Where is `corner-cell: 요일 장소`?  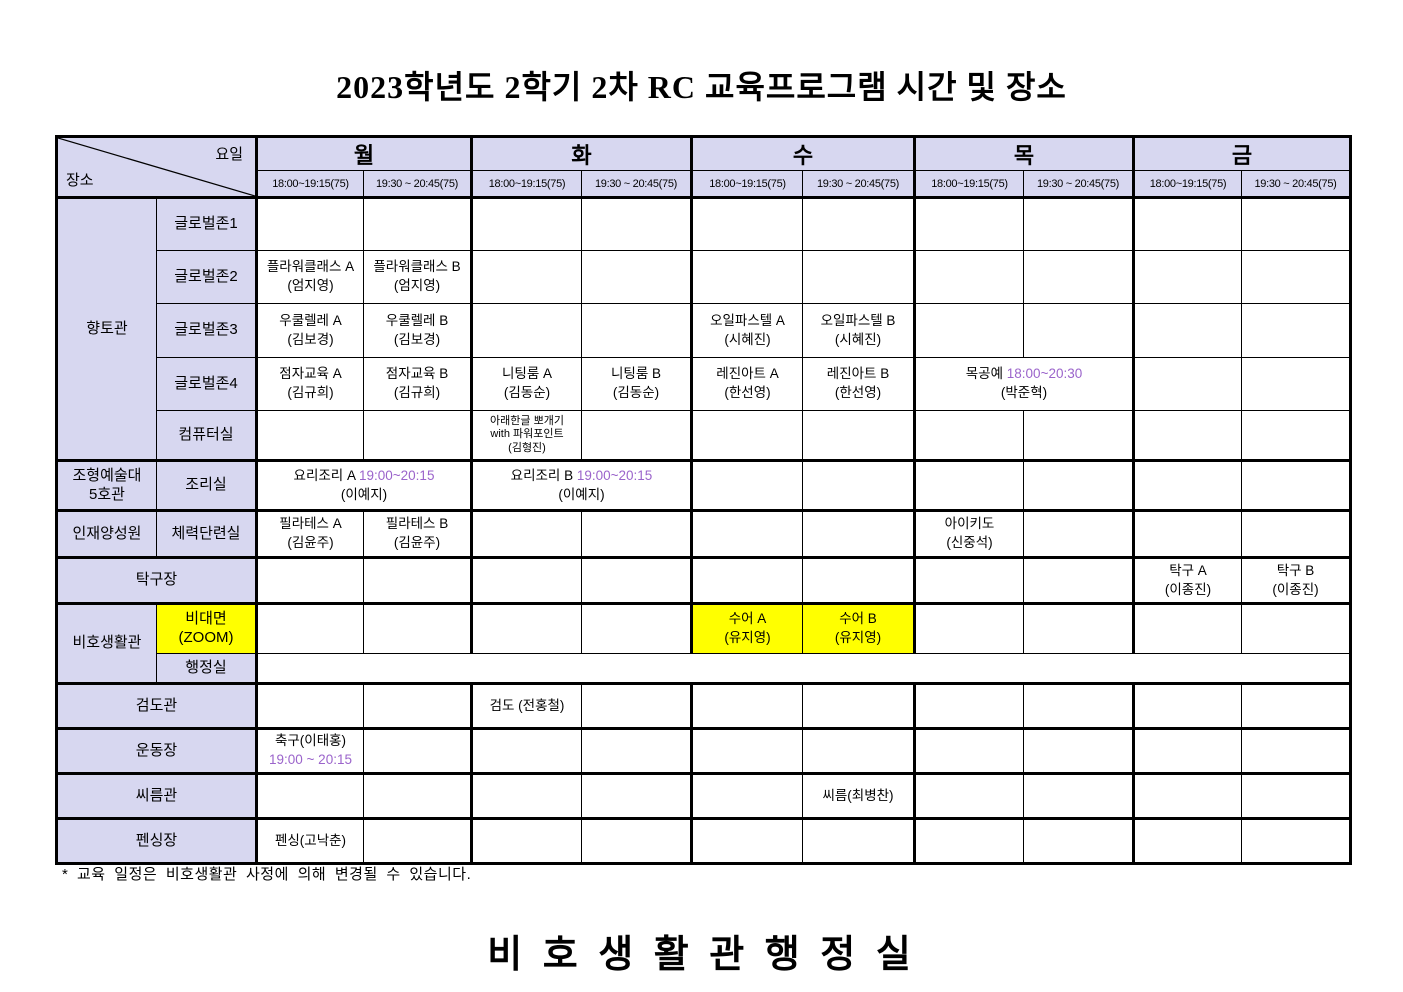 corner-cell: 요일 장소 is located at coordinates (157, 167).